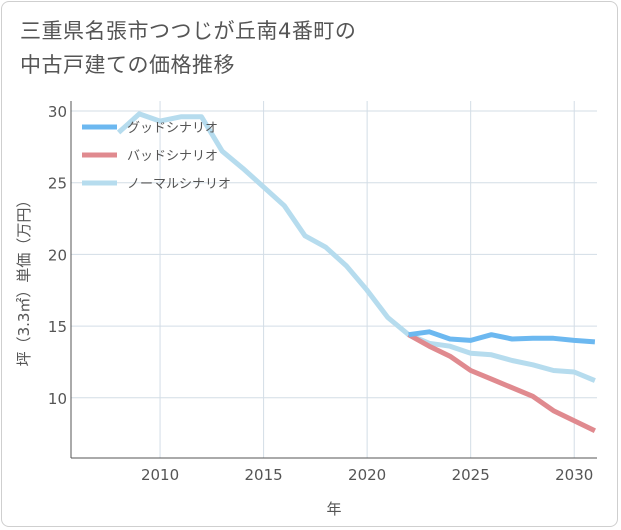 This screenshot has width=621, height=530. What do you see at coordinates (24, 280) in the screenshot?
I see `y-axis-label: 坪（3.3㎡）単価（万円）` at bounding box center [24, 280].